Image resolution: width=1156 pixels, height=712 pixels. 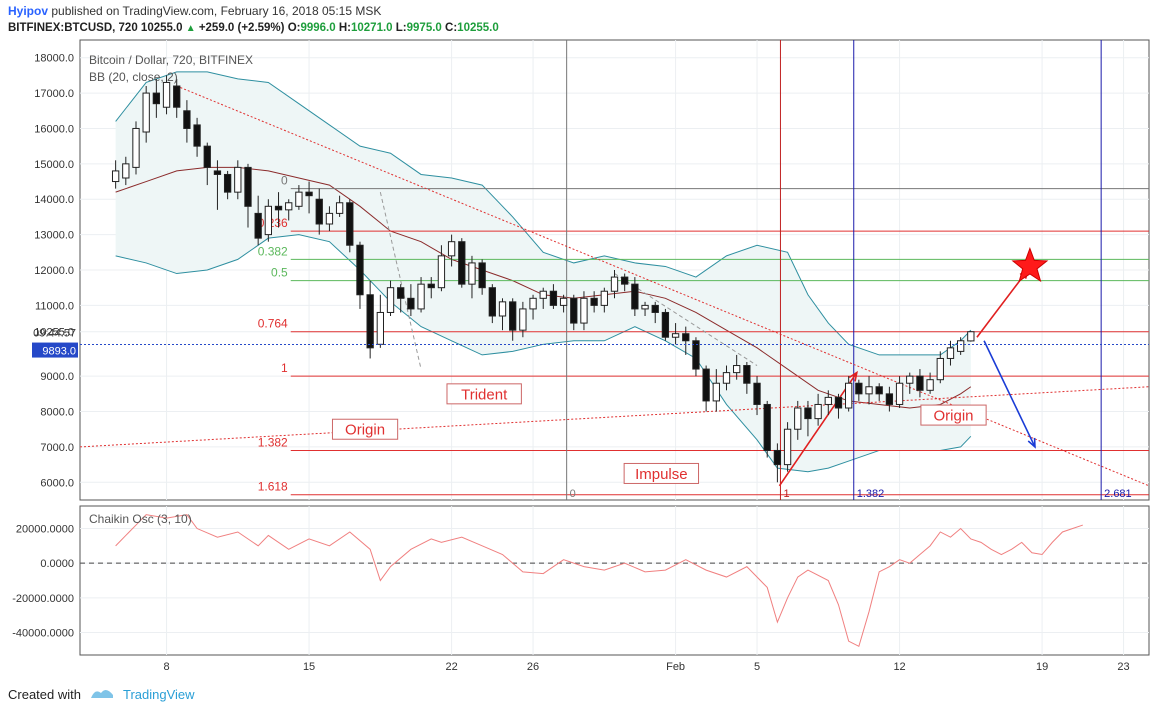 I want to click on fib-level-label: 0.236, so click(x=273, y=223).